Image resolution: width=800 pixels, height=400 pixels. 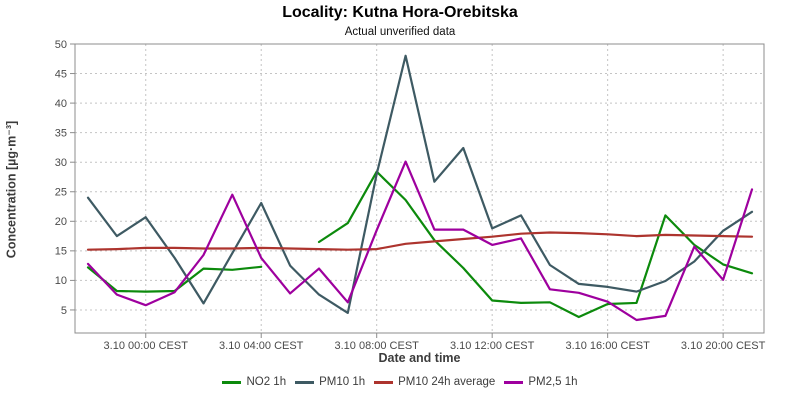 What do you see at coordinates (342, 382) in the screenshot?
I see `legend-label-pm10-1h: PM10 1h` at bounding box center [342, 382].